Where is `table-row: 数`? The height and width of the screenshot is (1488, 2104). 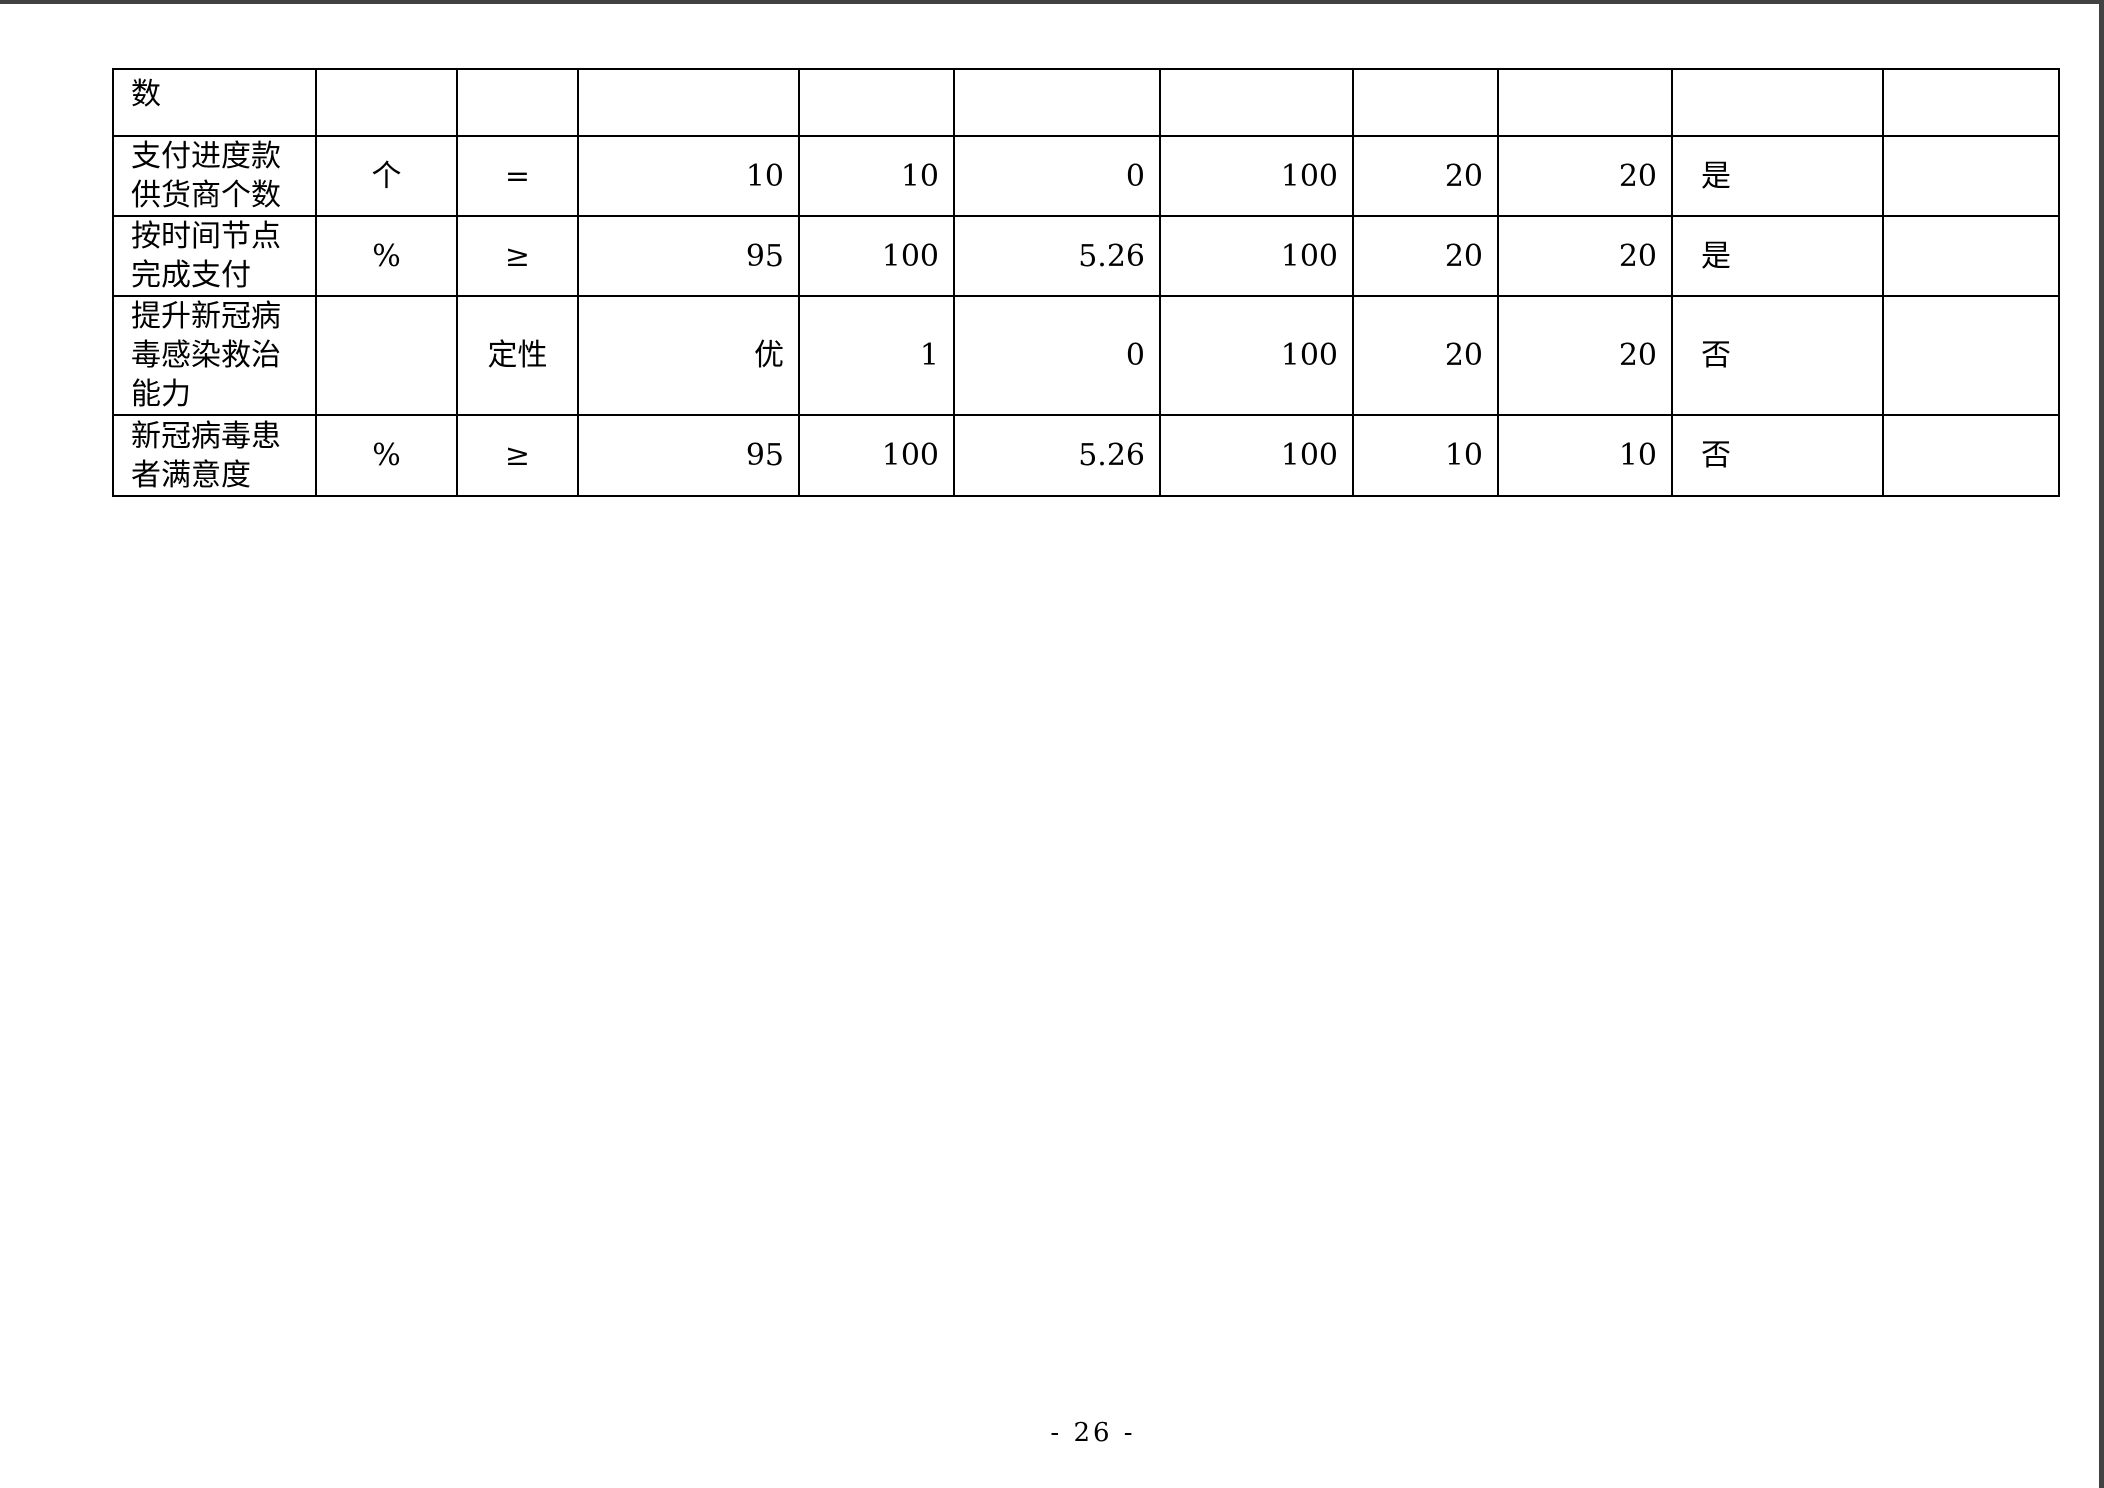
table-row: 数 is located at coordinates (1086, 102).